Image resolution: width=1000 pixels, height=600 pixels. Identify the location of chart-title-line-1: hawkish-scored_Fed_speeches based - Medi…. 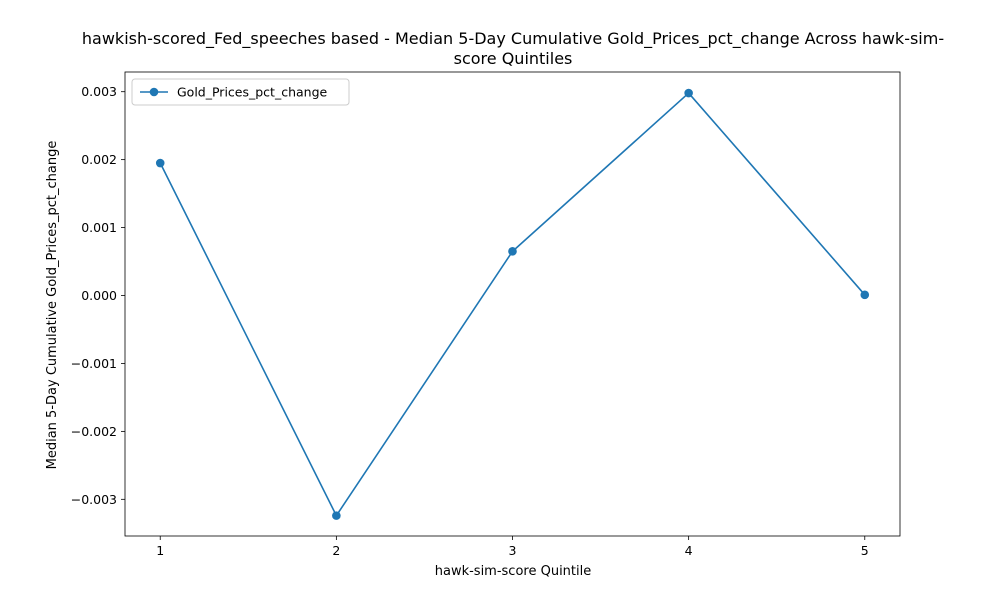
(513, 39).